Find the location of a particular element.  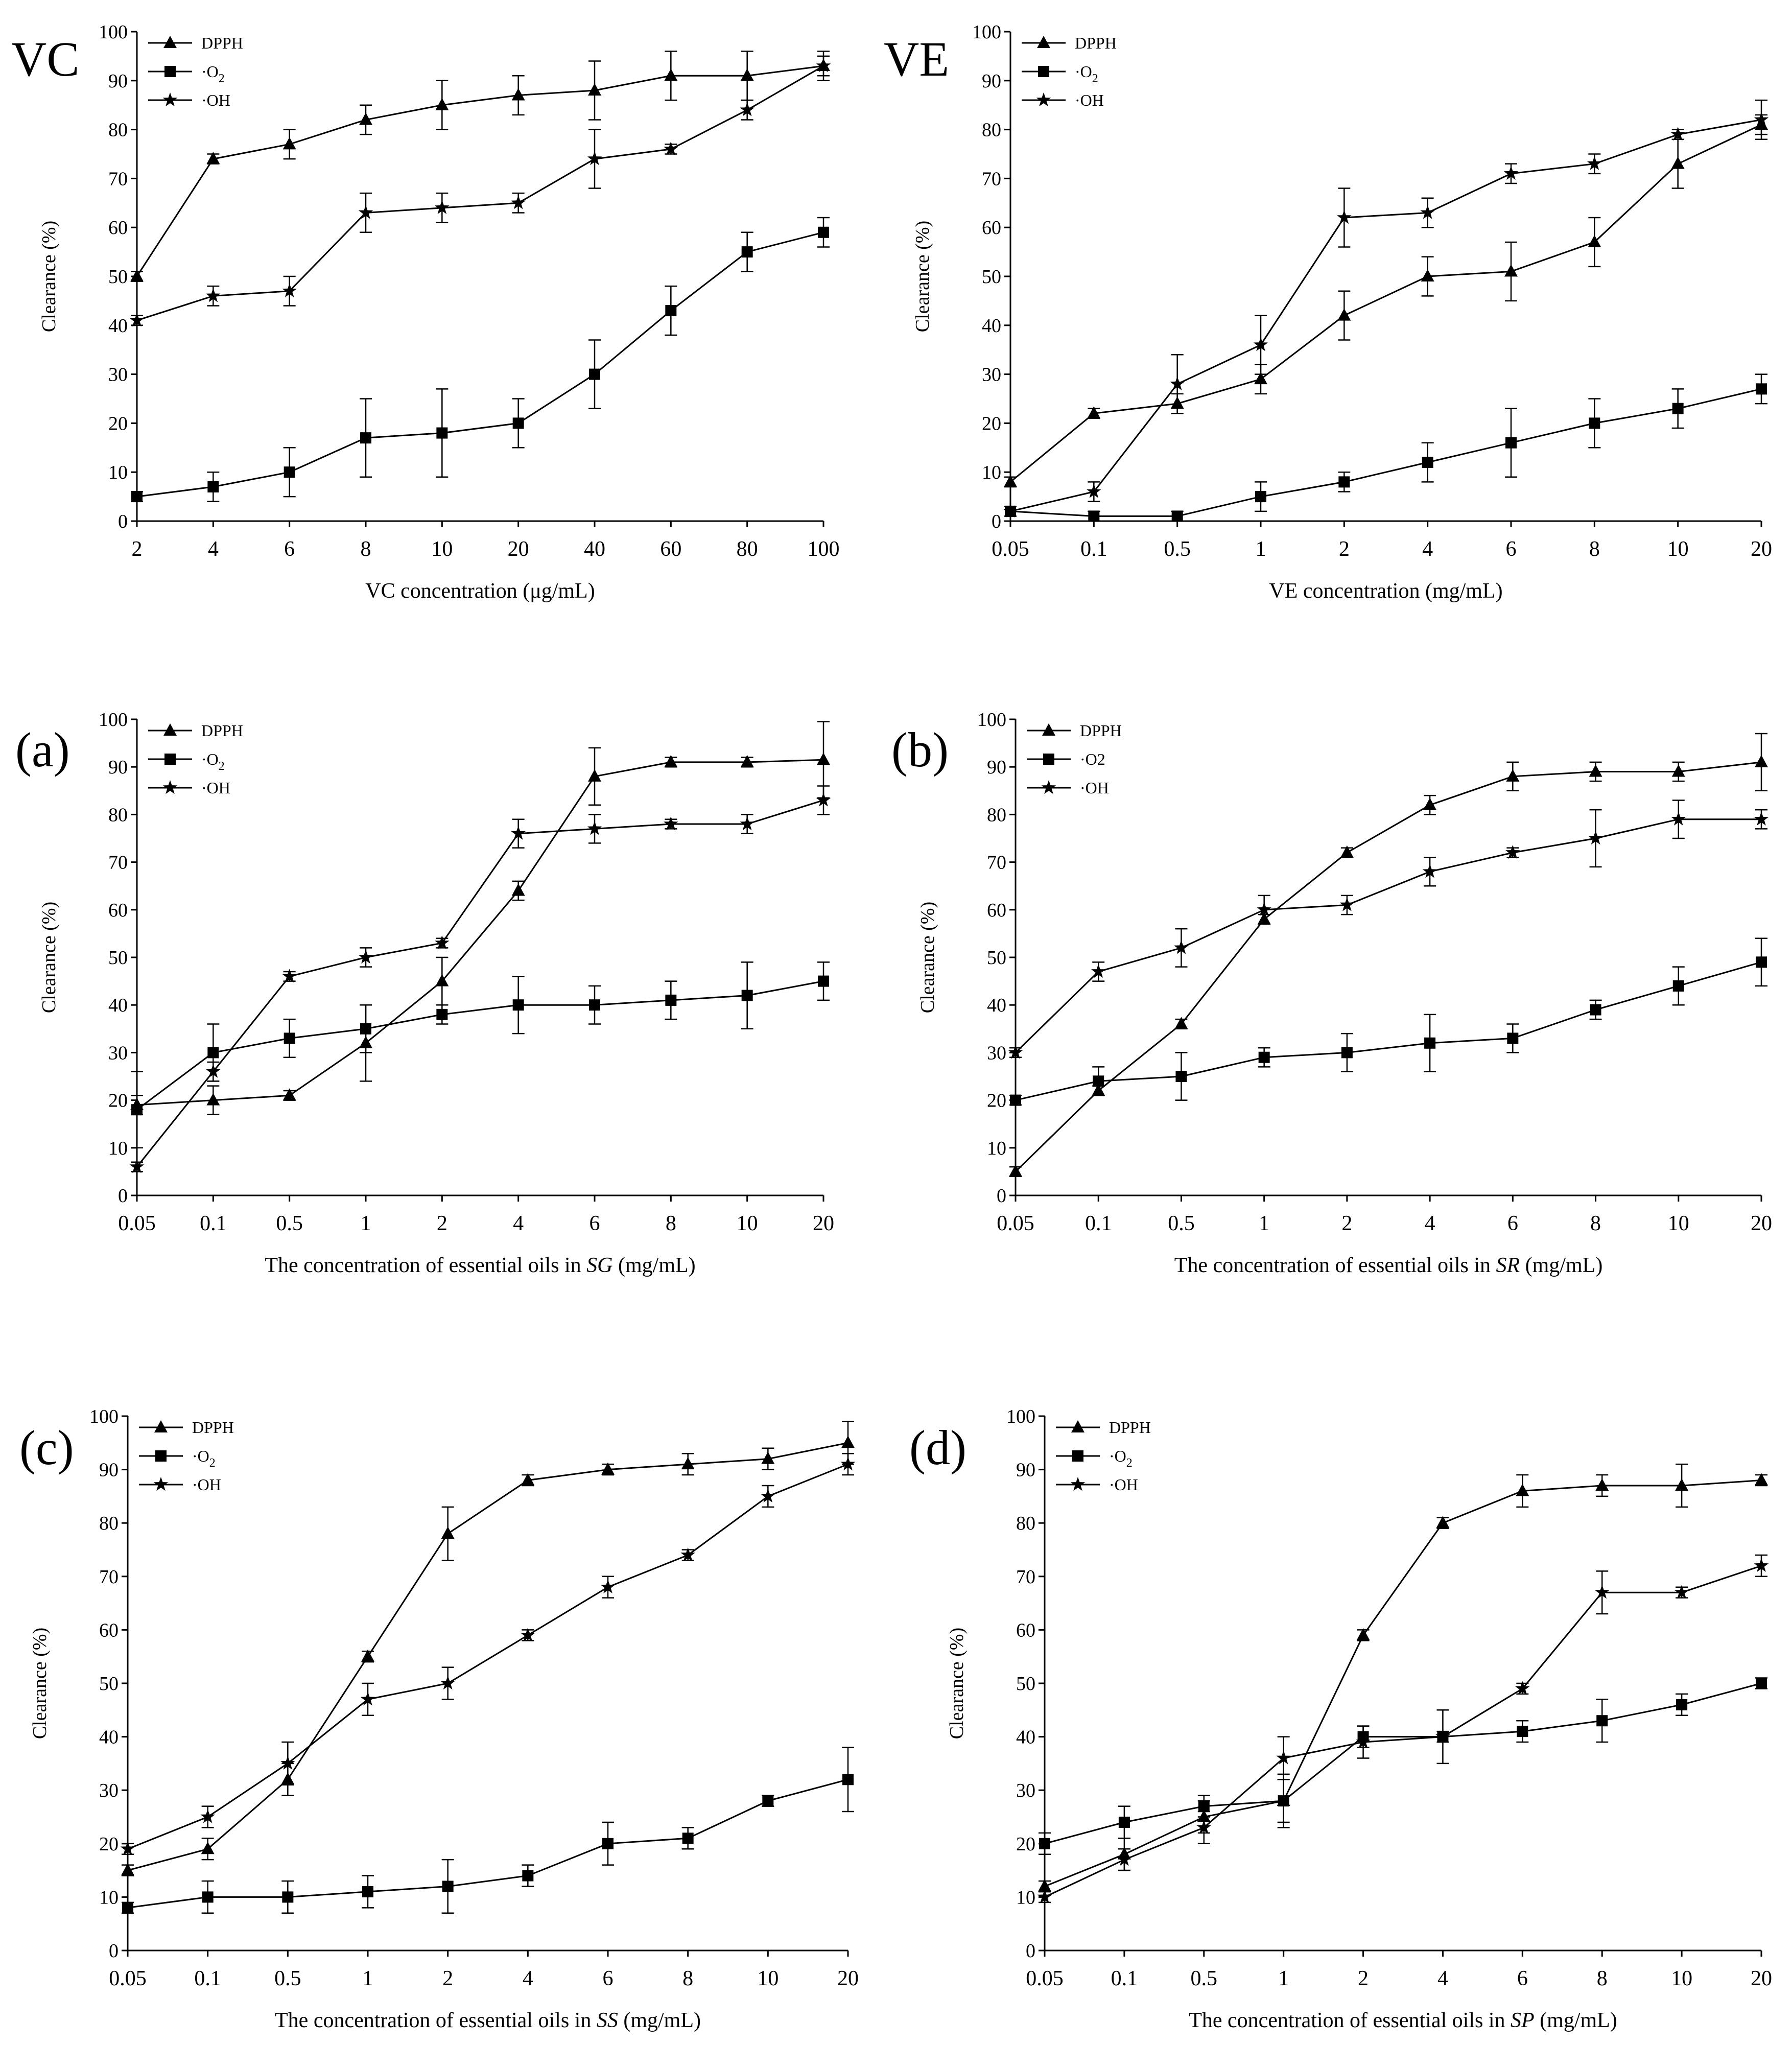

x-tick-label: 10 is located at coordinates (1678, 549).